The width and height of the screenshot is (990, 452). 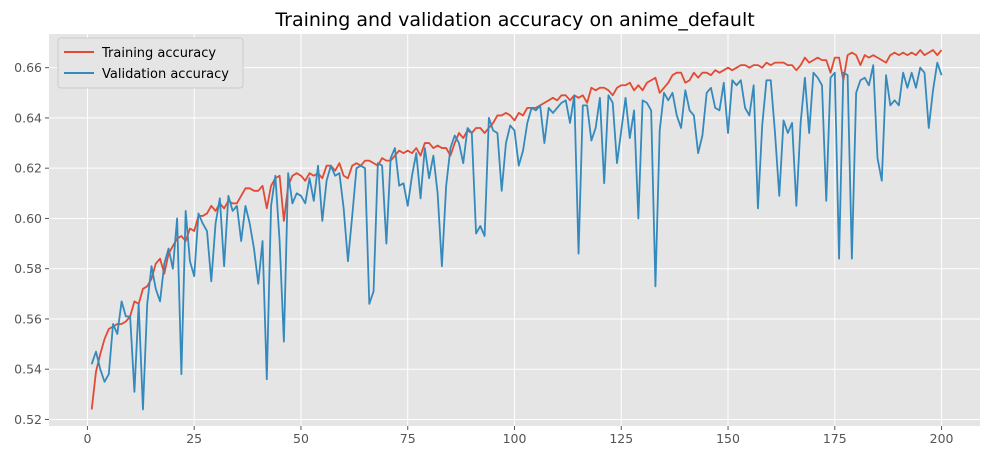 What do you see at coordinates (408, 438) in the screenshot?
I see `x-tick-label: 75` at bounding box center [408, 438].